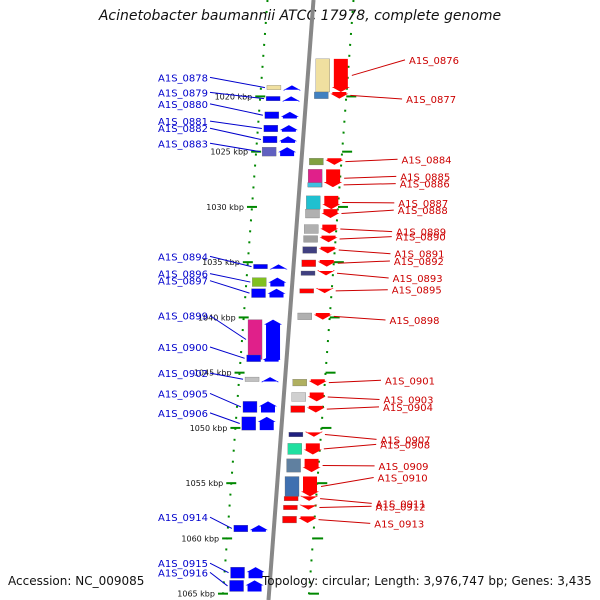 The height and width of the screenshot is (600, 600). I want to click on gene-label: A1S_0900, so click(183, 348).